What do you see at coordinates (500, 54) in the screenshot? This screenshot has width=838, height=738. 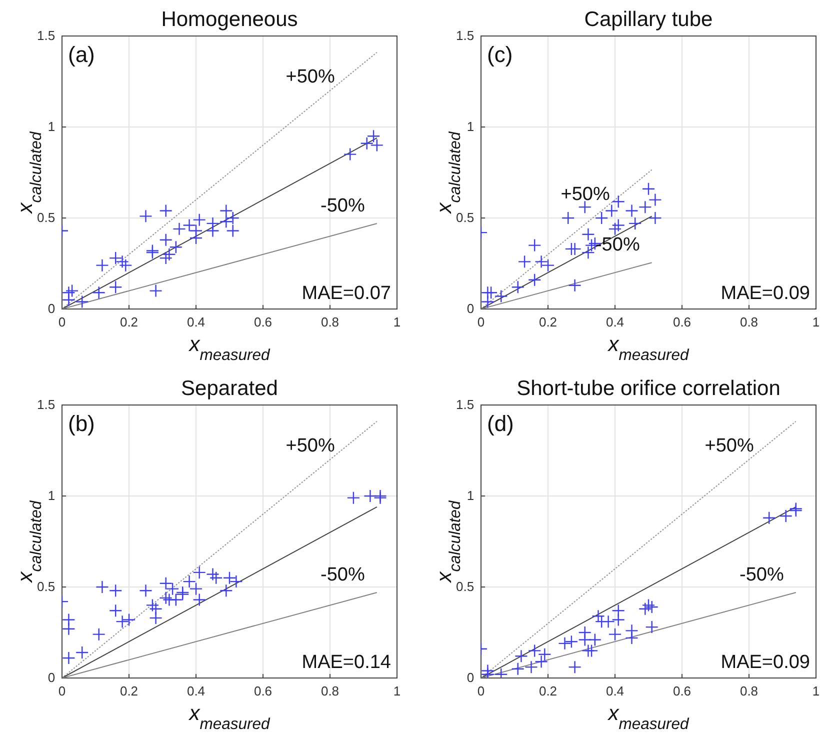 I see `annotation: (c)` at bounding box center [500, 54].